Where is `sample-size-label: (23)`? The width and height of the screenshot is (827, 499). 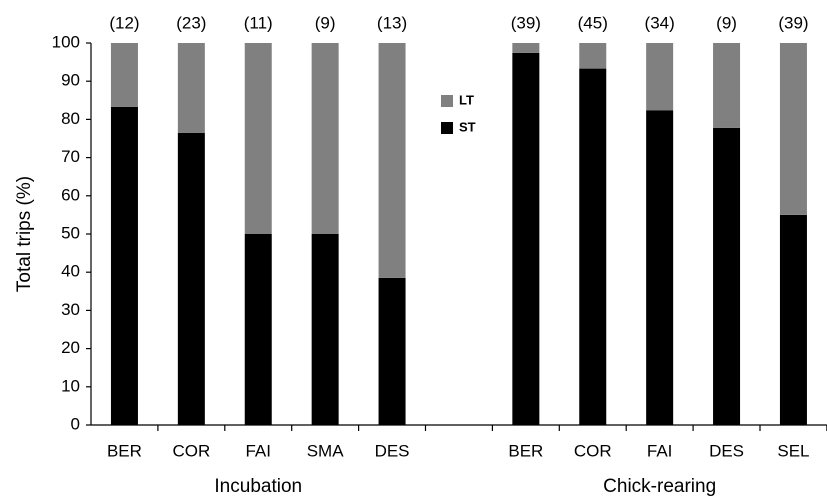 sample-size-label: (23) is located at coordinates (191, 22).